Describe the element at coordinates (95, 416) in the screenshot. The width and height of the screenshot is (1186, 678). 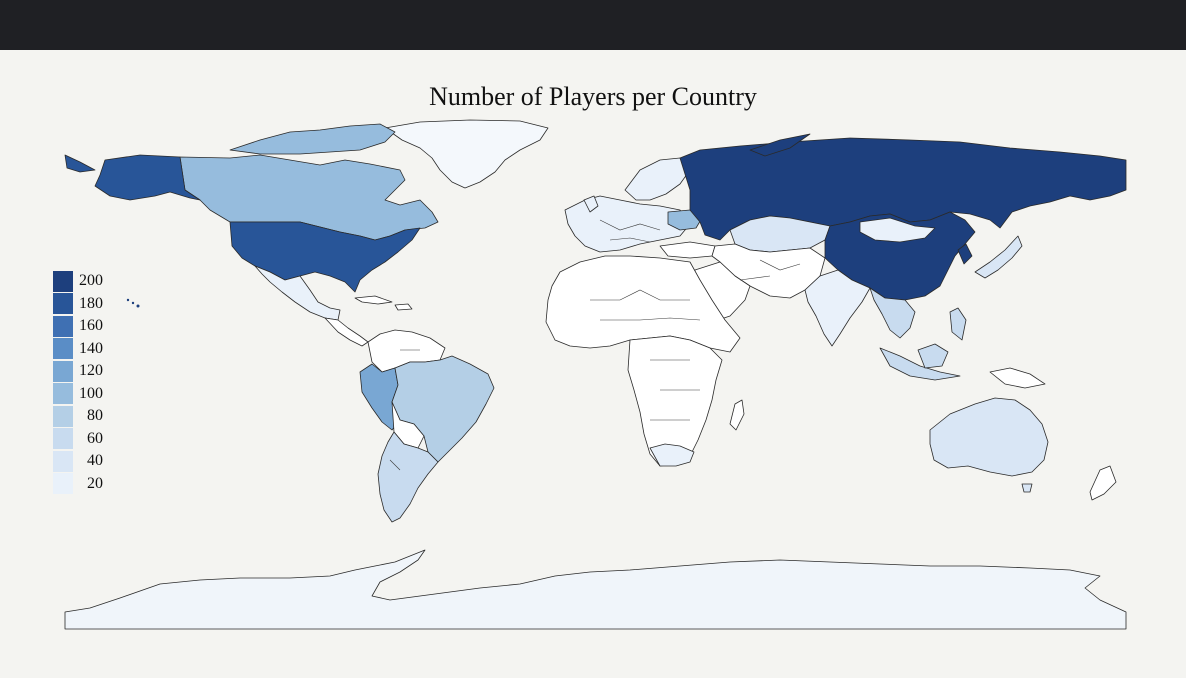
I see `legend-label: 80` at that location.